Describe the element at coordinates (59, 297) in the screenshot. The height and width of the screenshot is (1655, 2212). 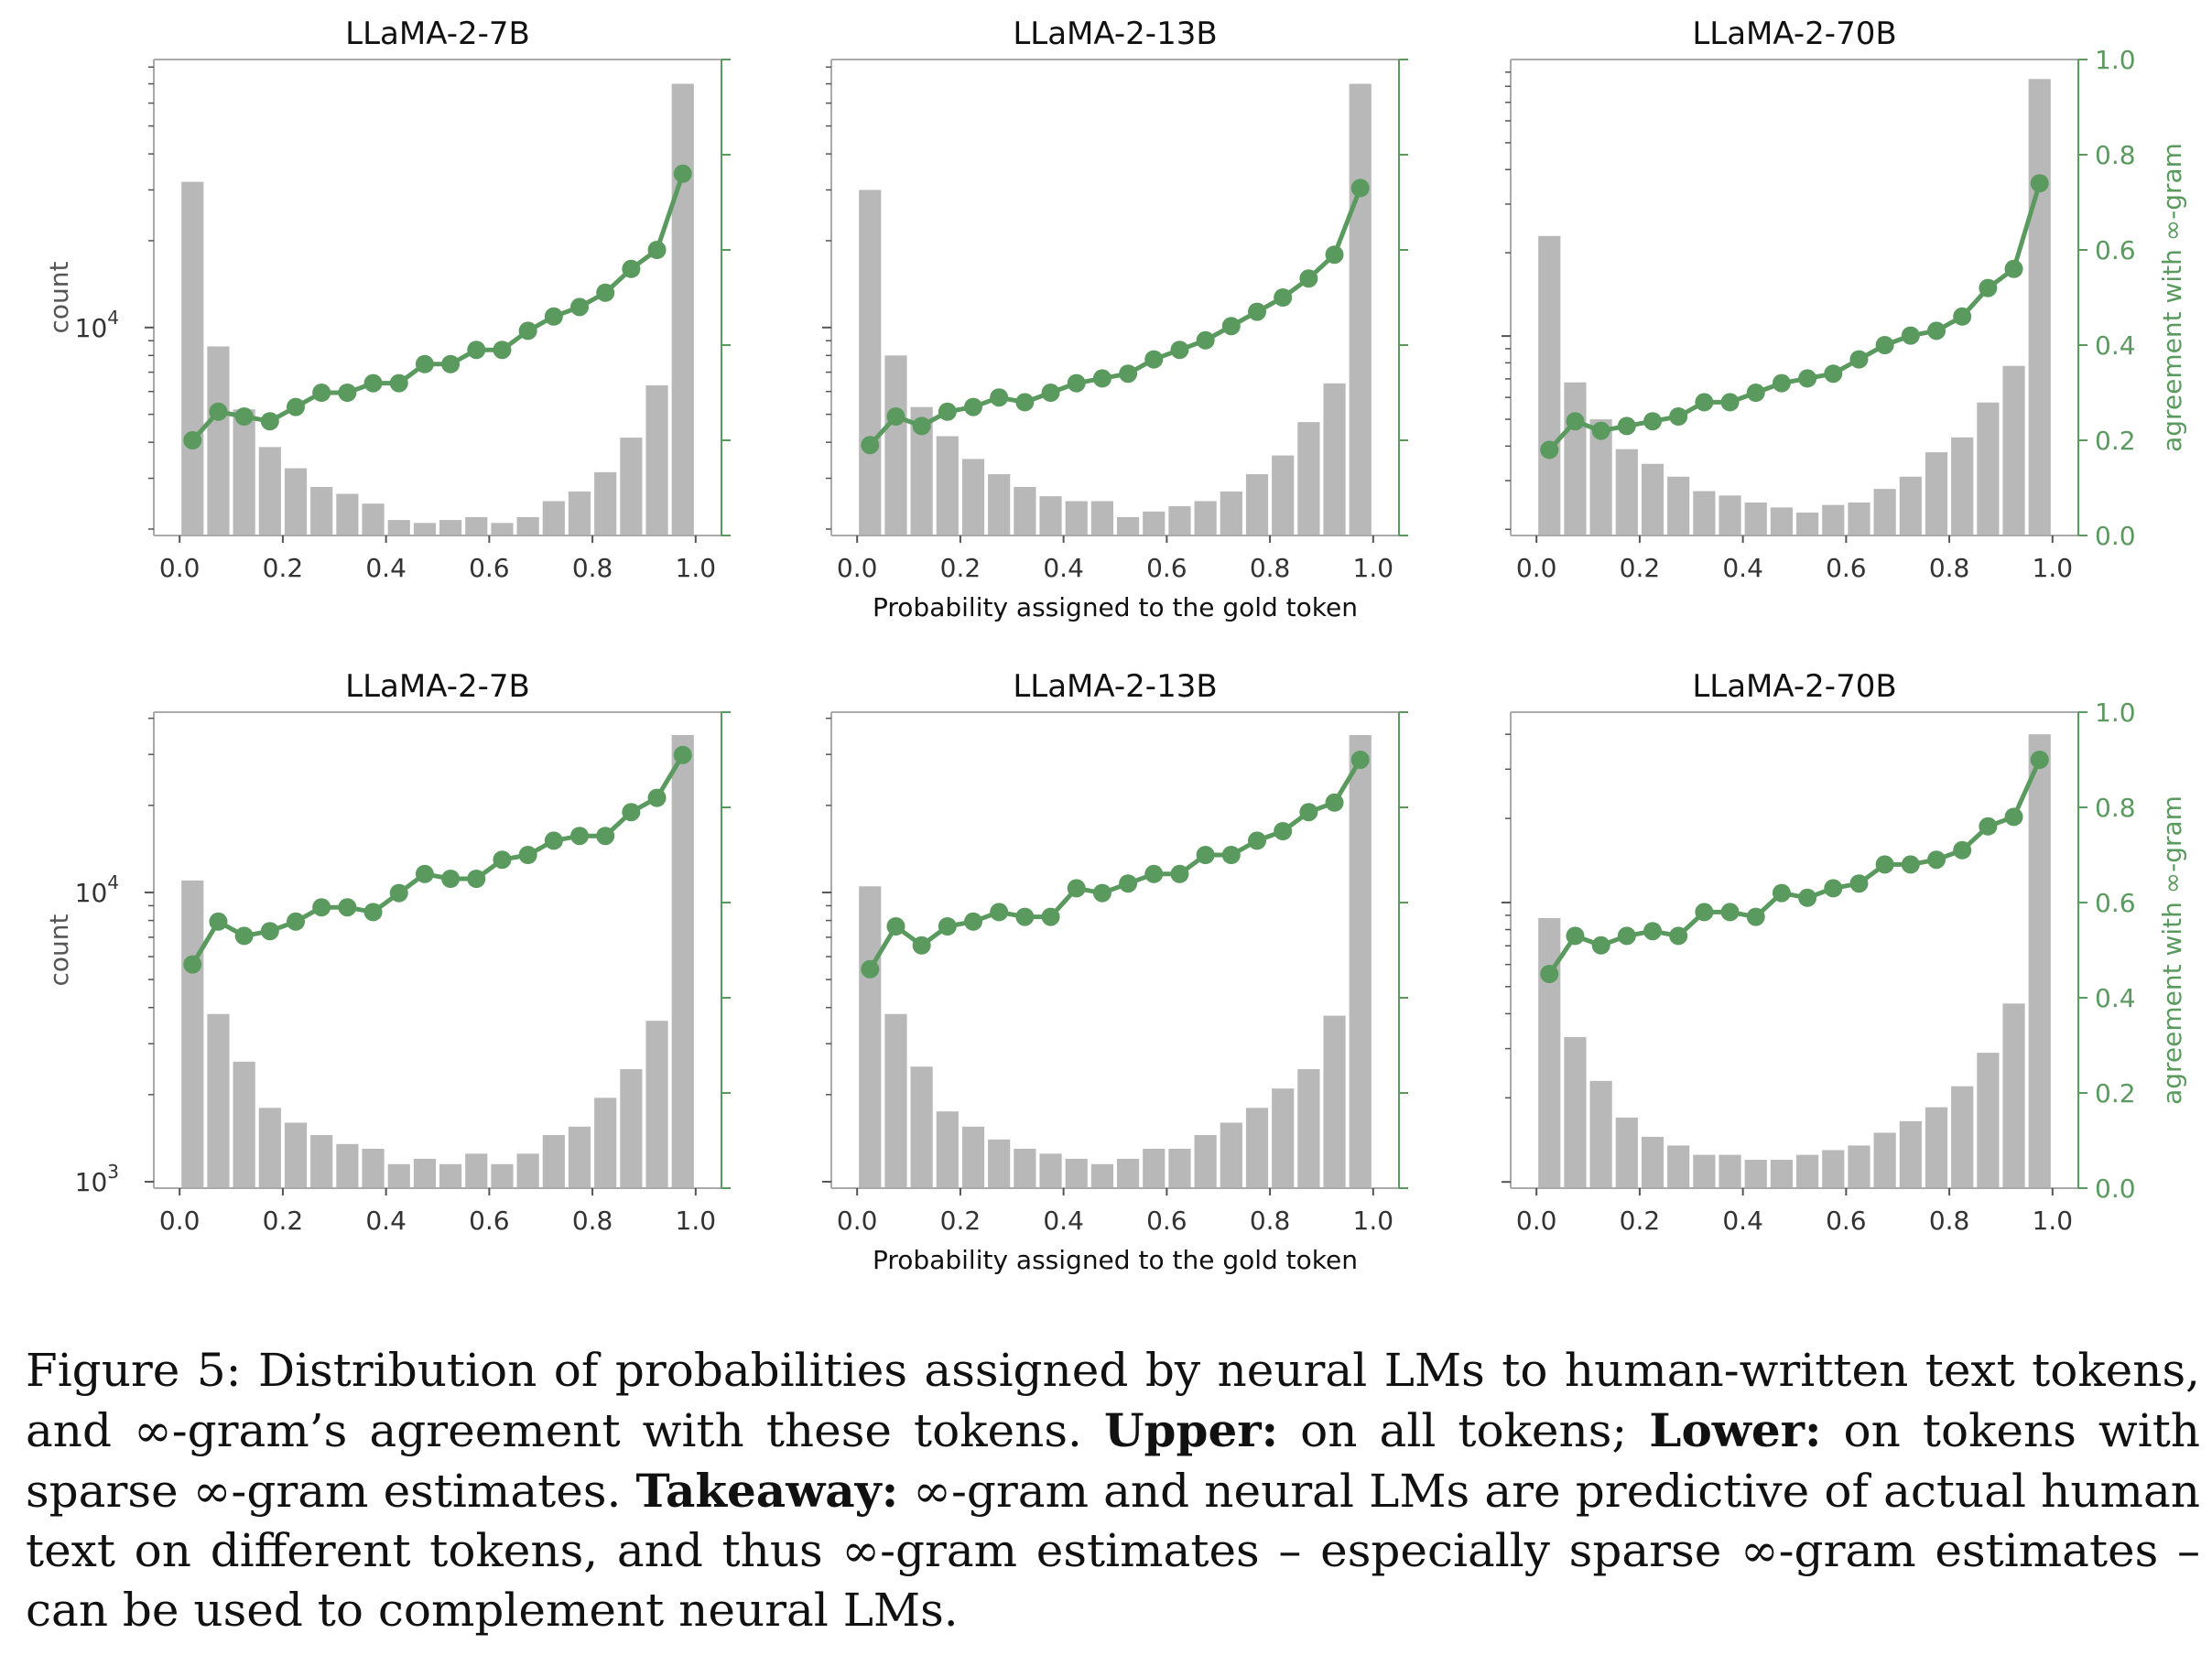
I see `left-axis-label: count` at that location.